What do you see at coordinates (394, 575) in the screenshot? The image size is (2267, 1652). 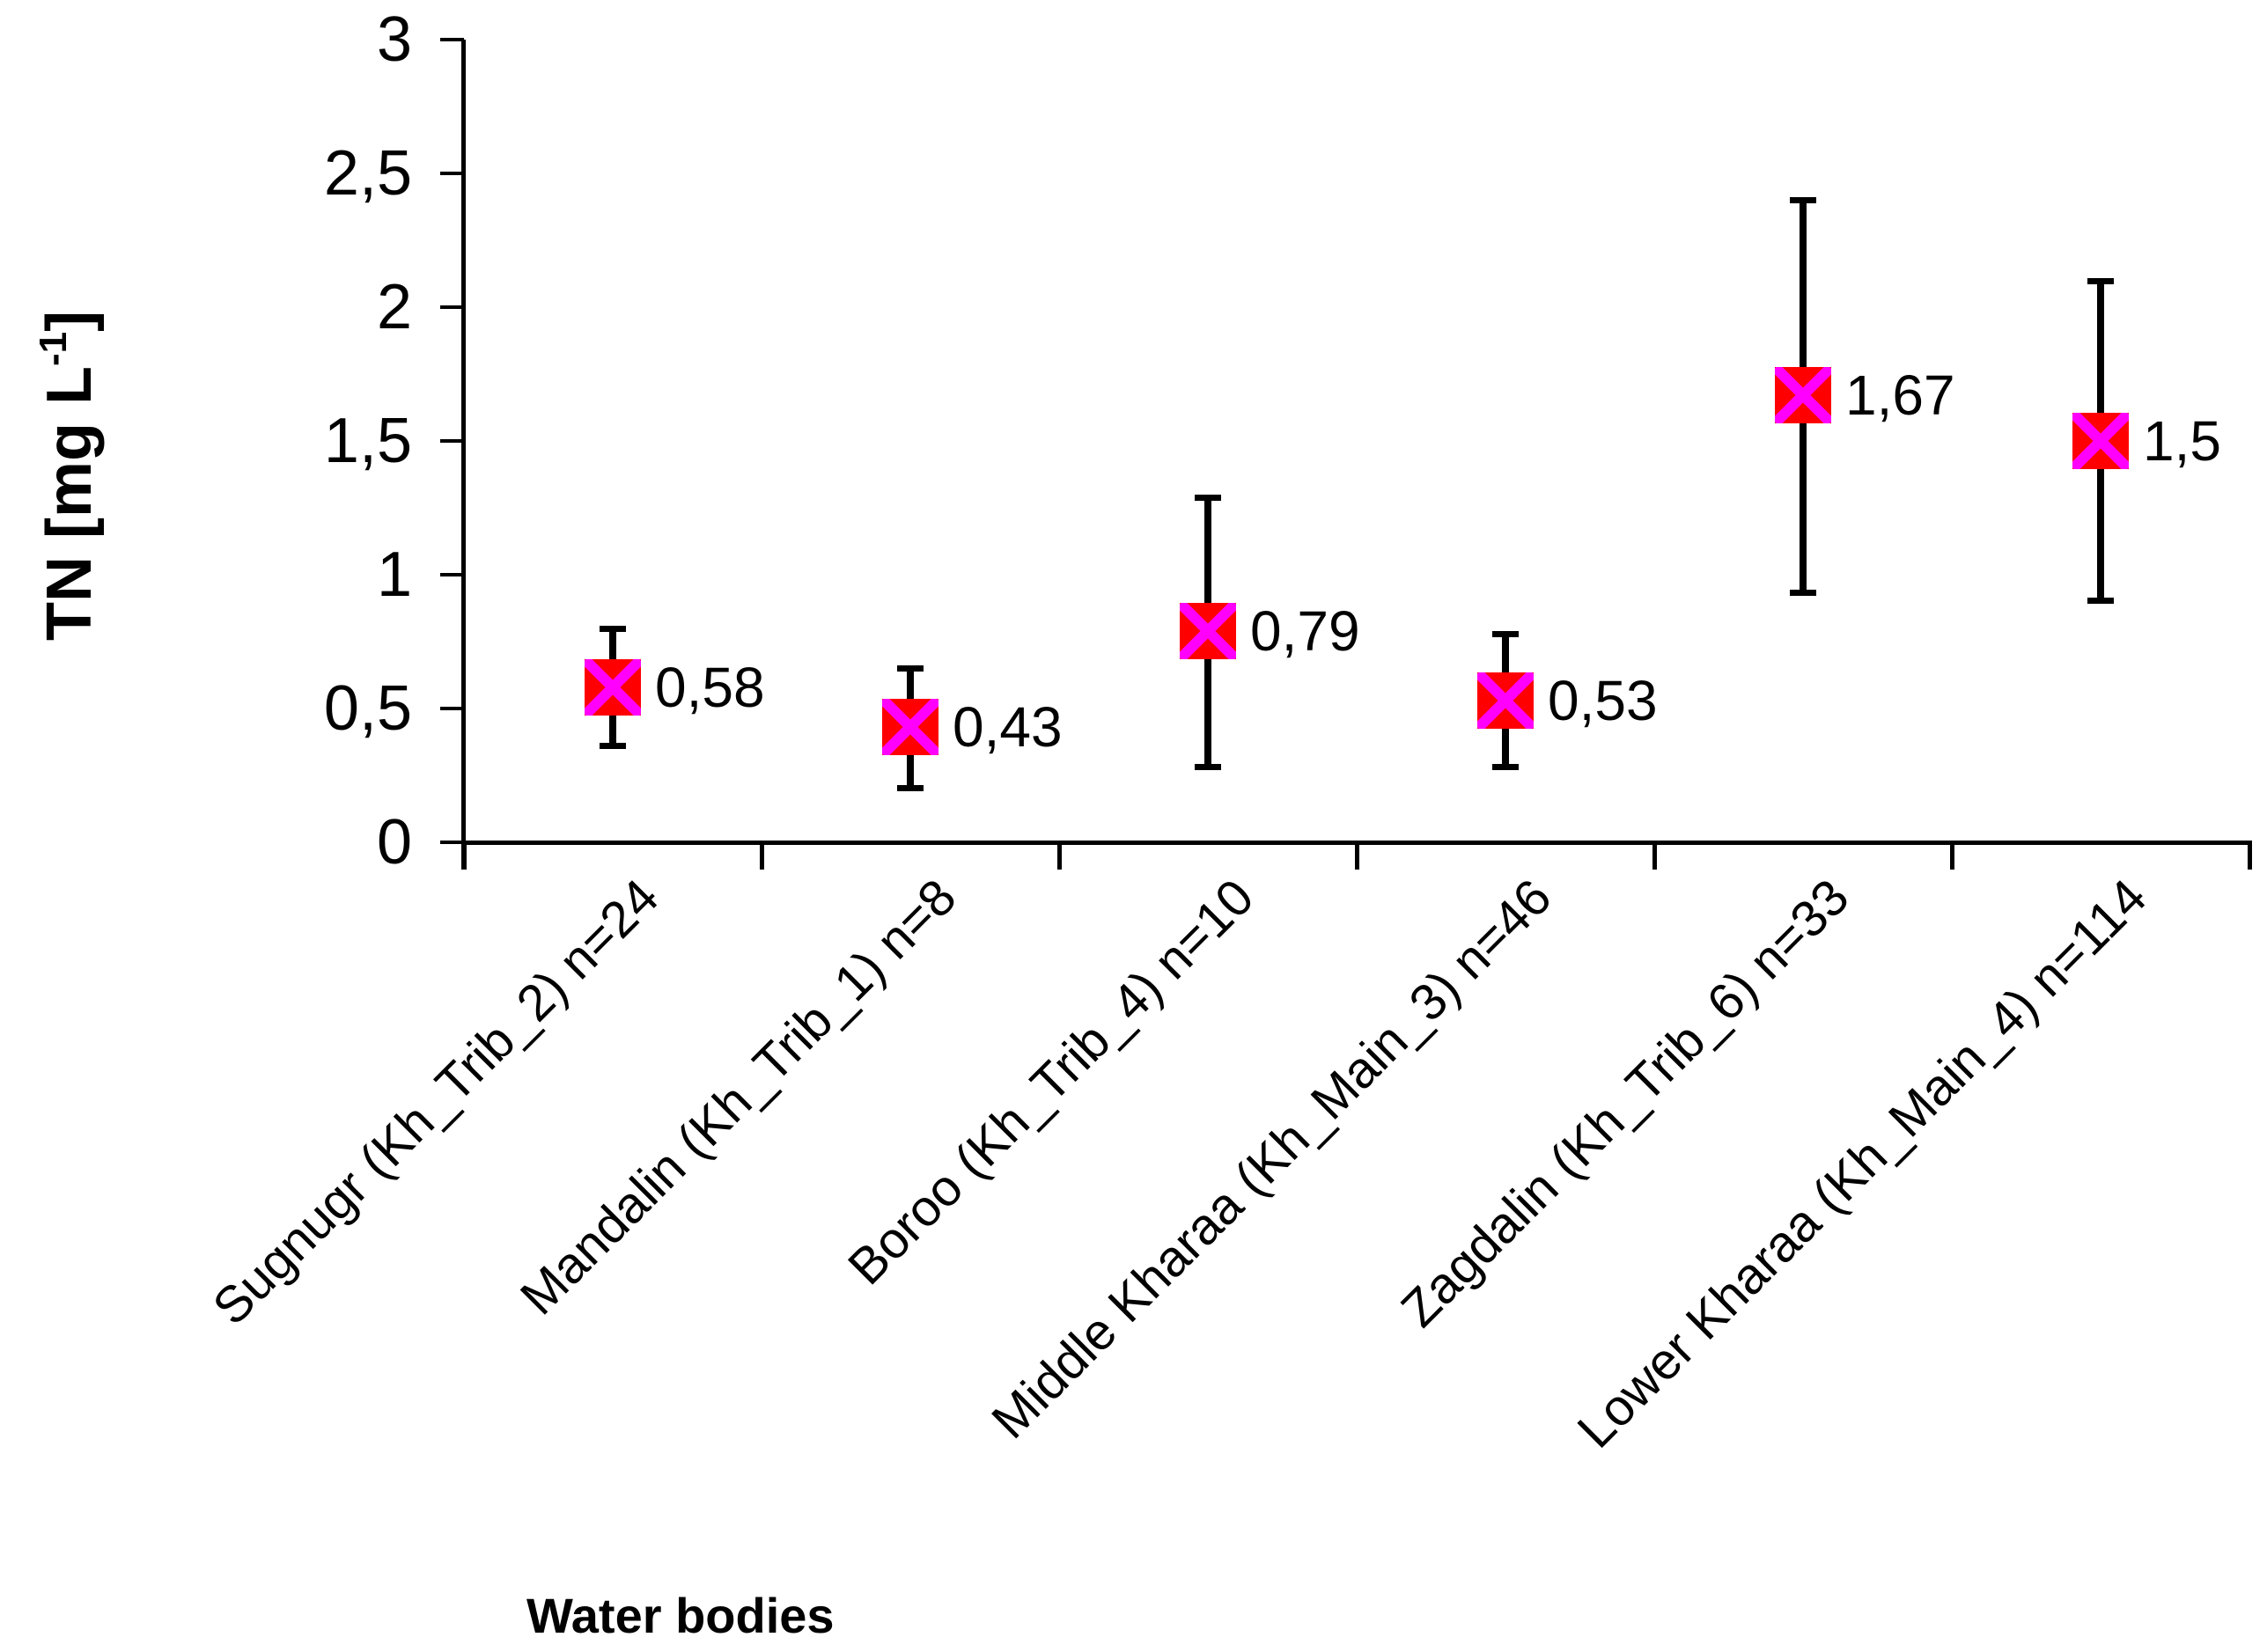 I see `y-axis-tick-label: 1` at bounding box center [394, 575].